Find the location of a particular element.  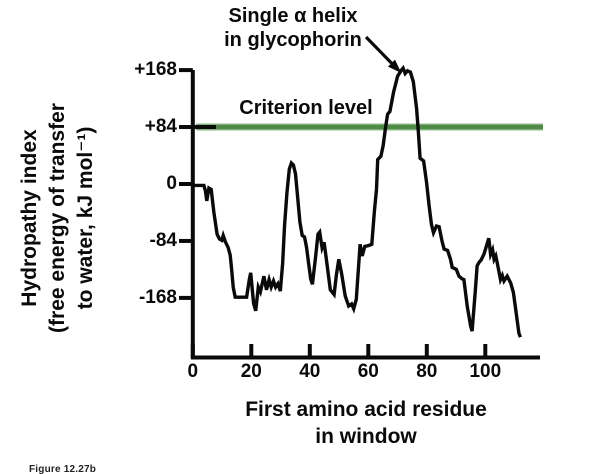

annotation-arrow-line is located at coordinates (379, 50).